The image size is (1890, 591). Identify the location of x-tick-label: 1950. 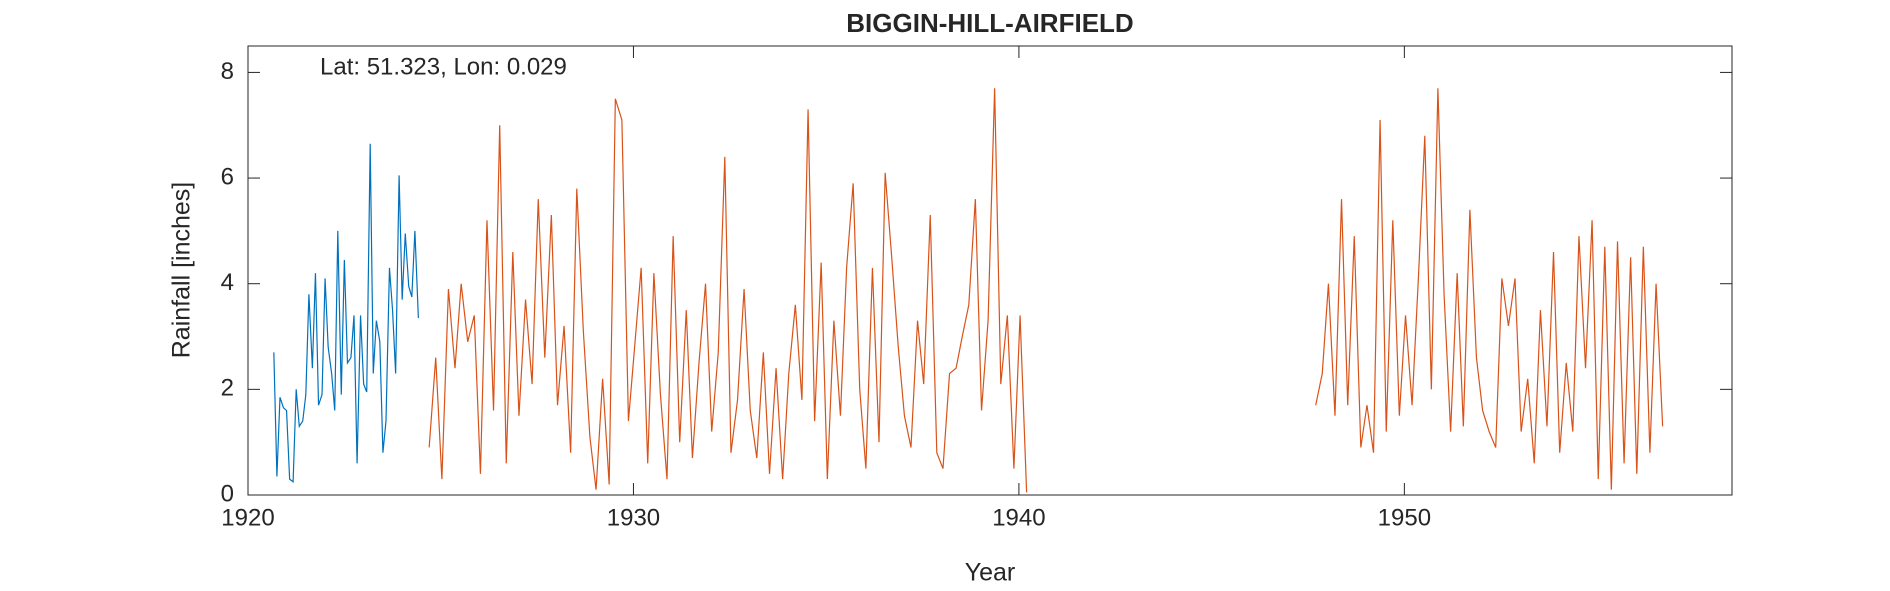
(1404, 517).